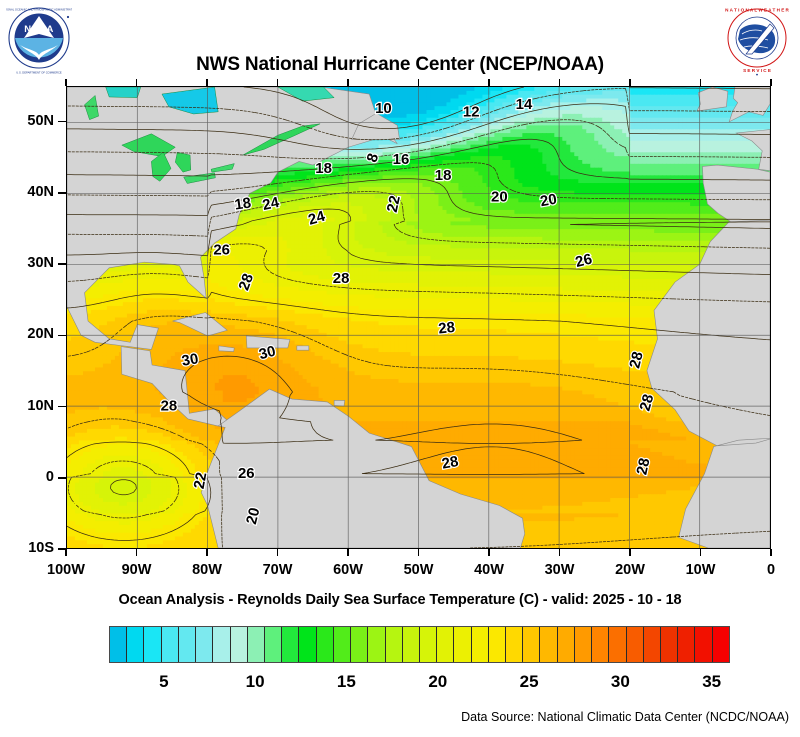 The image size is (800, 737). What do you see at coordinates (137, 570) in the screenshot?
I see `x-axis-label: 90W` at bounding box center [137, 570].